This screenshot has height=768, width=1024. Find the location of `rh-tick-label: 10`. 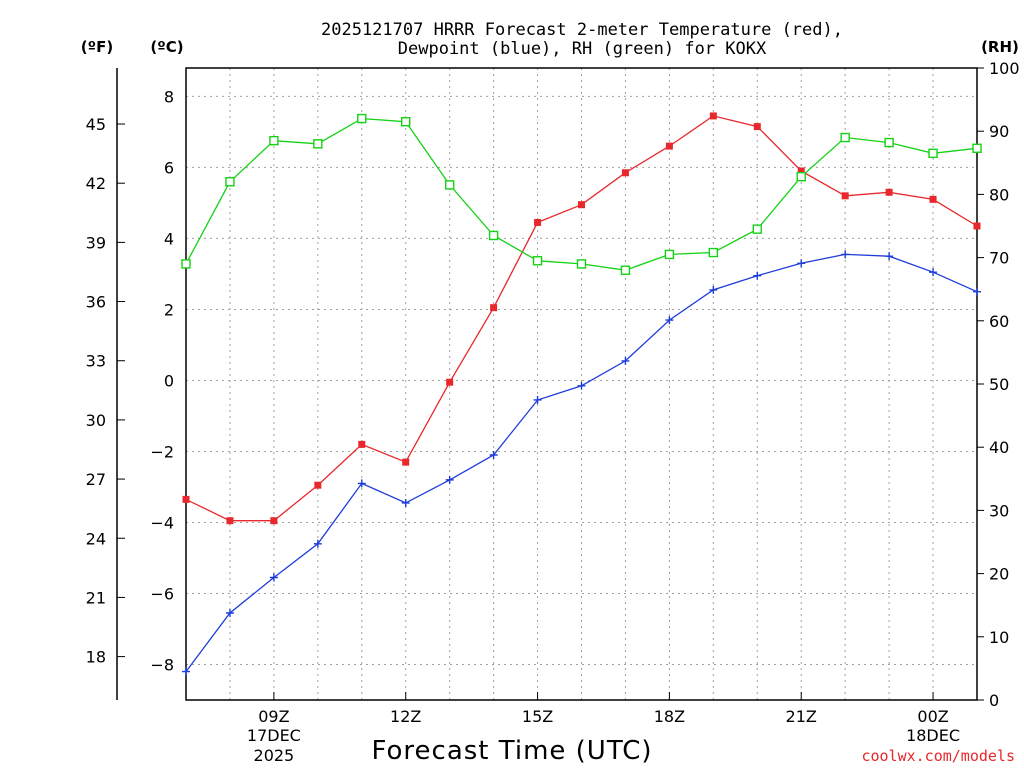

rh-tick-label: 10 is located at coordinates (999, 637).